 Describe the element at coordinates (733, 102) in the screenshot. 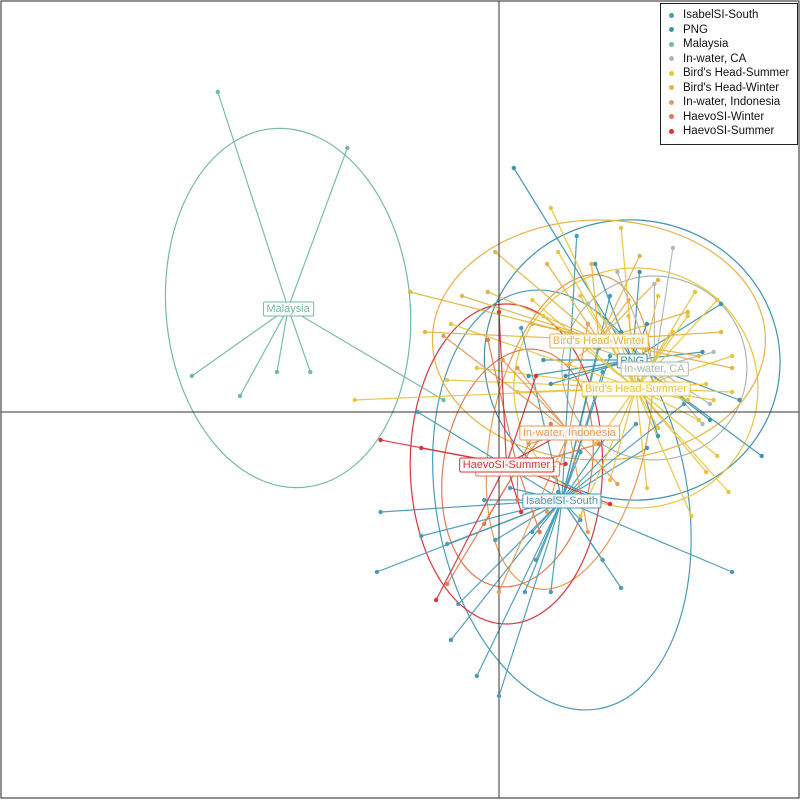

I see `legend-item-in-water-indonesia: In-water, Indonesia` at that location.